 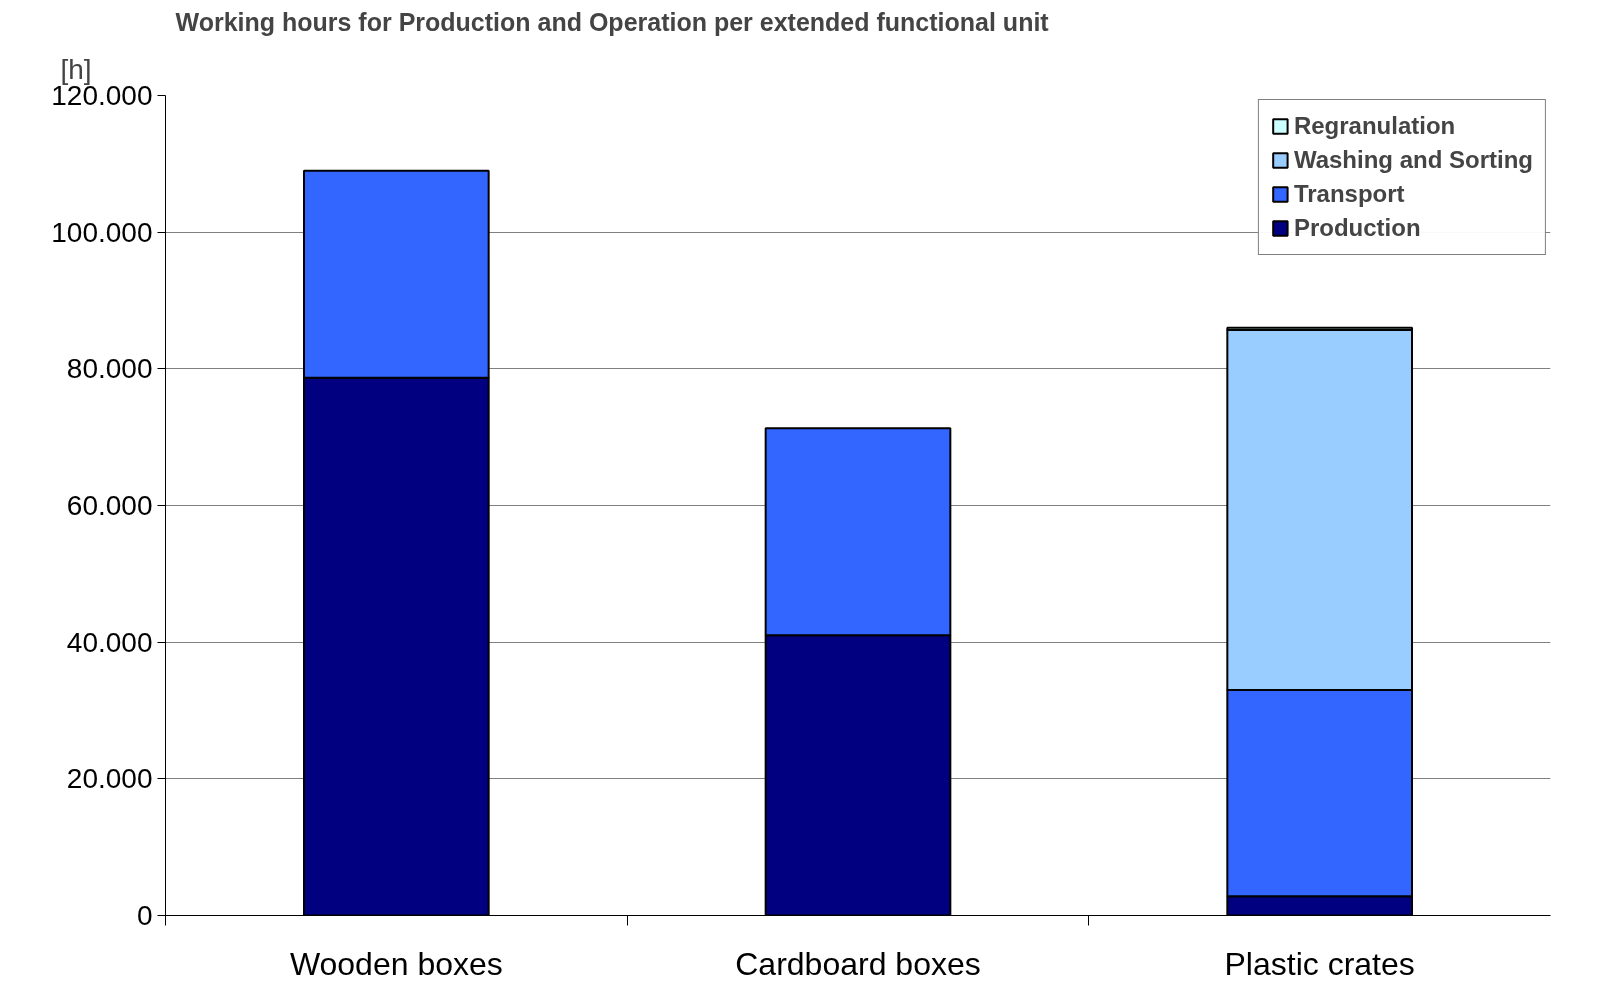 What do you see at coordinates (109, 369) in the screenshot?
I see `y-tick-label: 80.000` at bounding box center [109, 369].